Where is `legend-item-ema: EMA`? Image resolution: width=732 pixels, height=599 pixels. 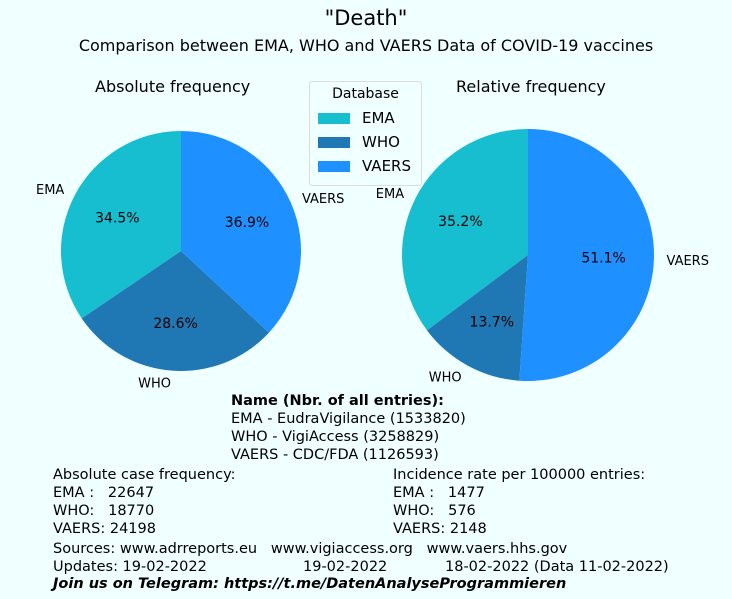 legend-item-ema: EMA is located at coordinates (356, 118).